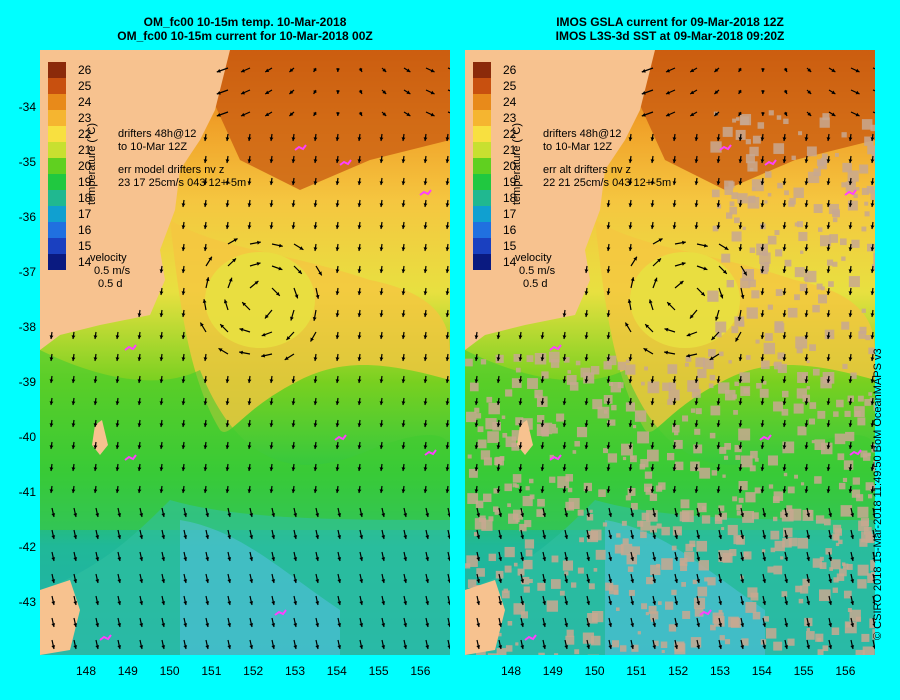 This screenshot has height=700, width=900. Describe the element at coordinates (705, 612) in the screenshot. I see `right-drifter-track` at that location.